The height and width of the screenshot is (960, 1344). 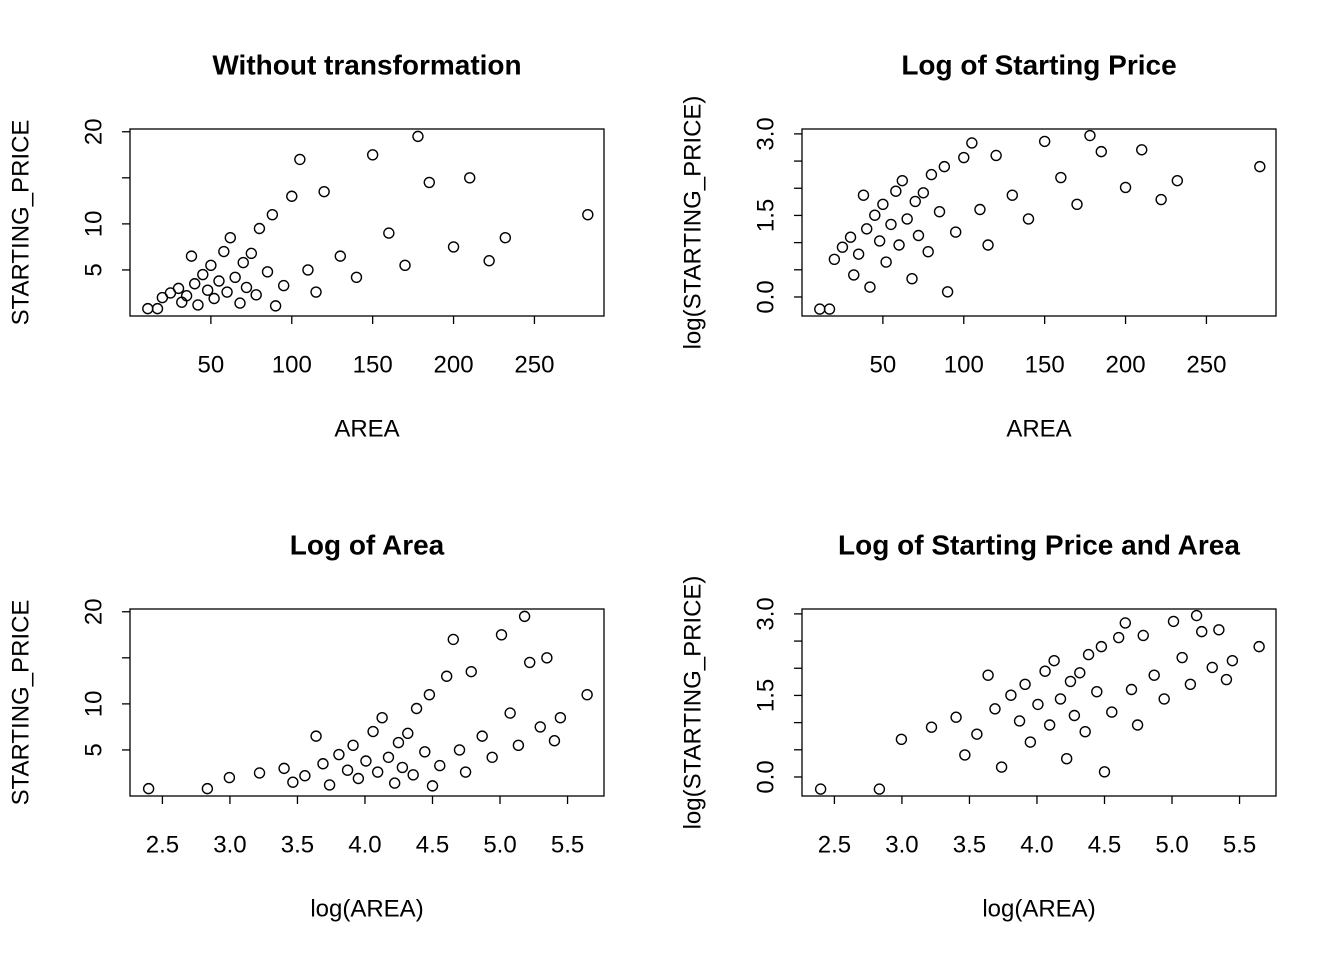 I want to click on y-axis-label: log(STARTING_PRICE), so click(x=692, y=703).